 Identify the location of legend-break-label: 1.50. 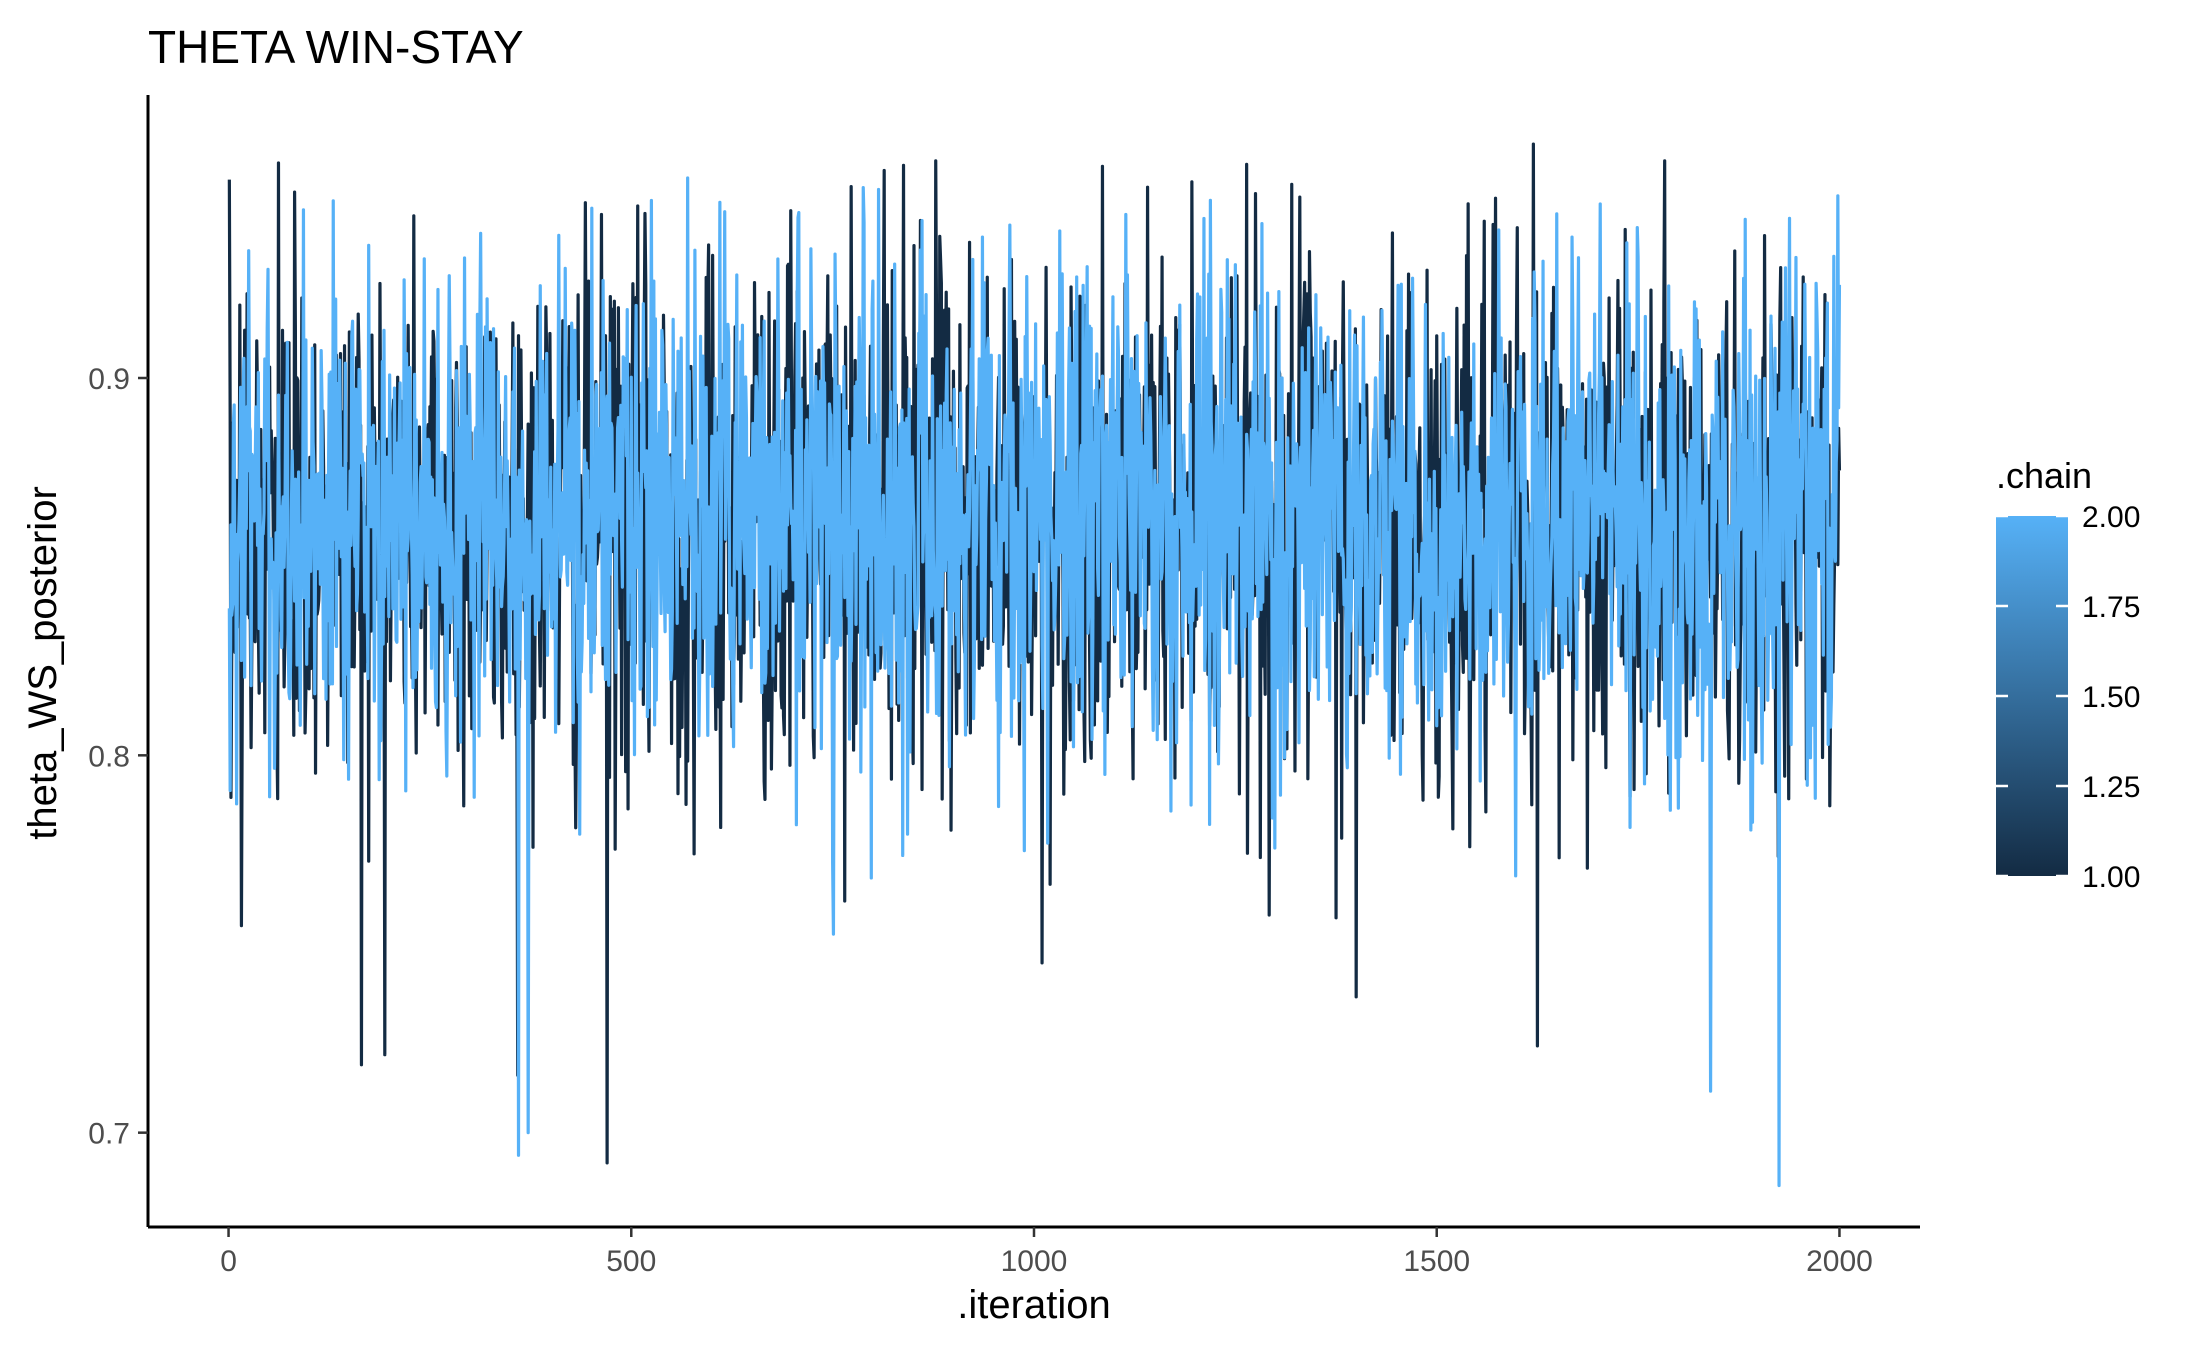
(2111, 697).